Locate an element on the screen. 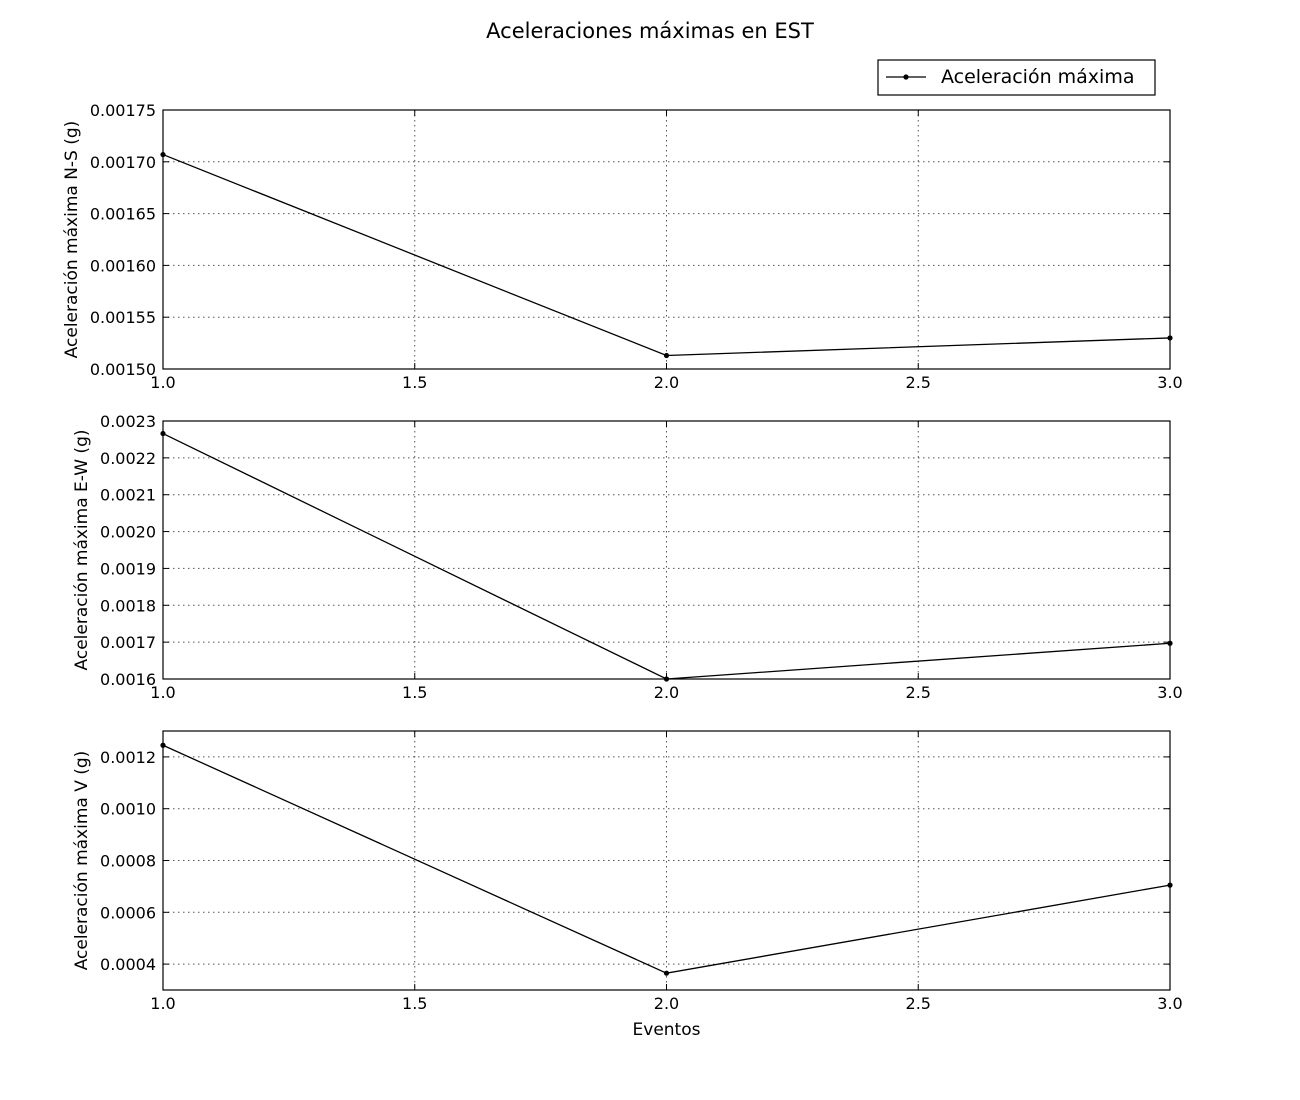 This screenshot has width=1300, height=1100. y-tick-label: 0.0018 is located at coordinates (128, 605).